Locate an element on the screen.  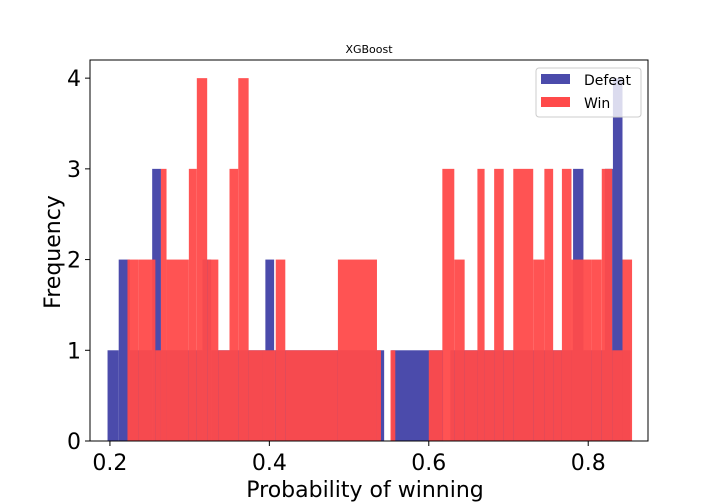
legend-swatch-win is located at coordinates (555, 102).